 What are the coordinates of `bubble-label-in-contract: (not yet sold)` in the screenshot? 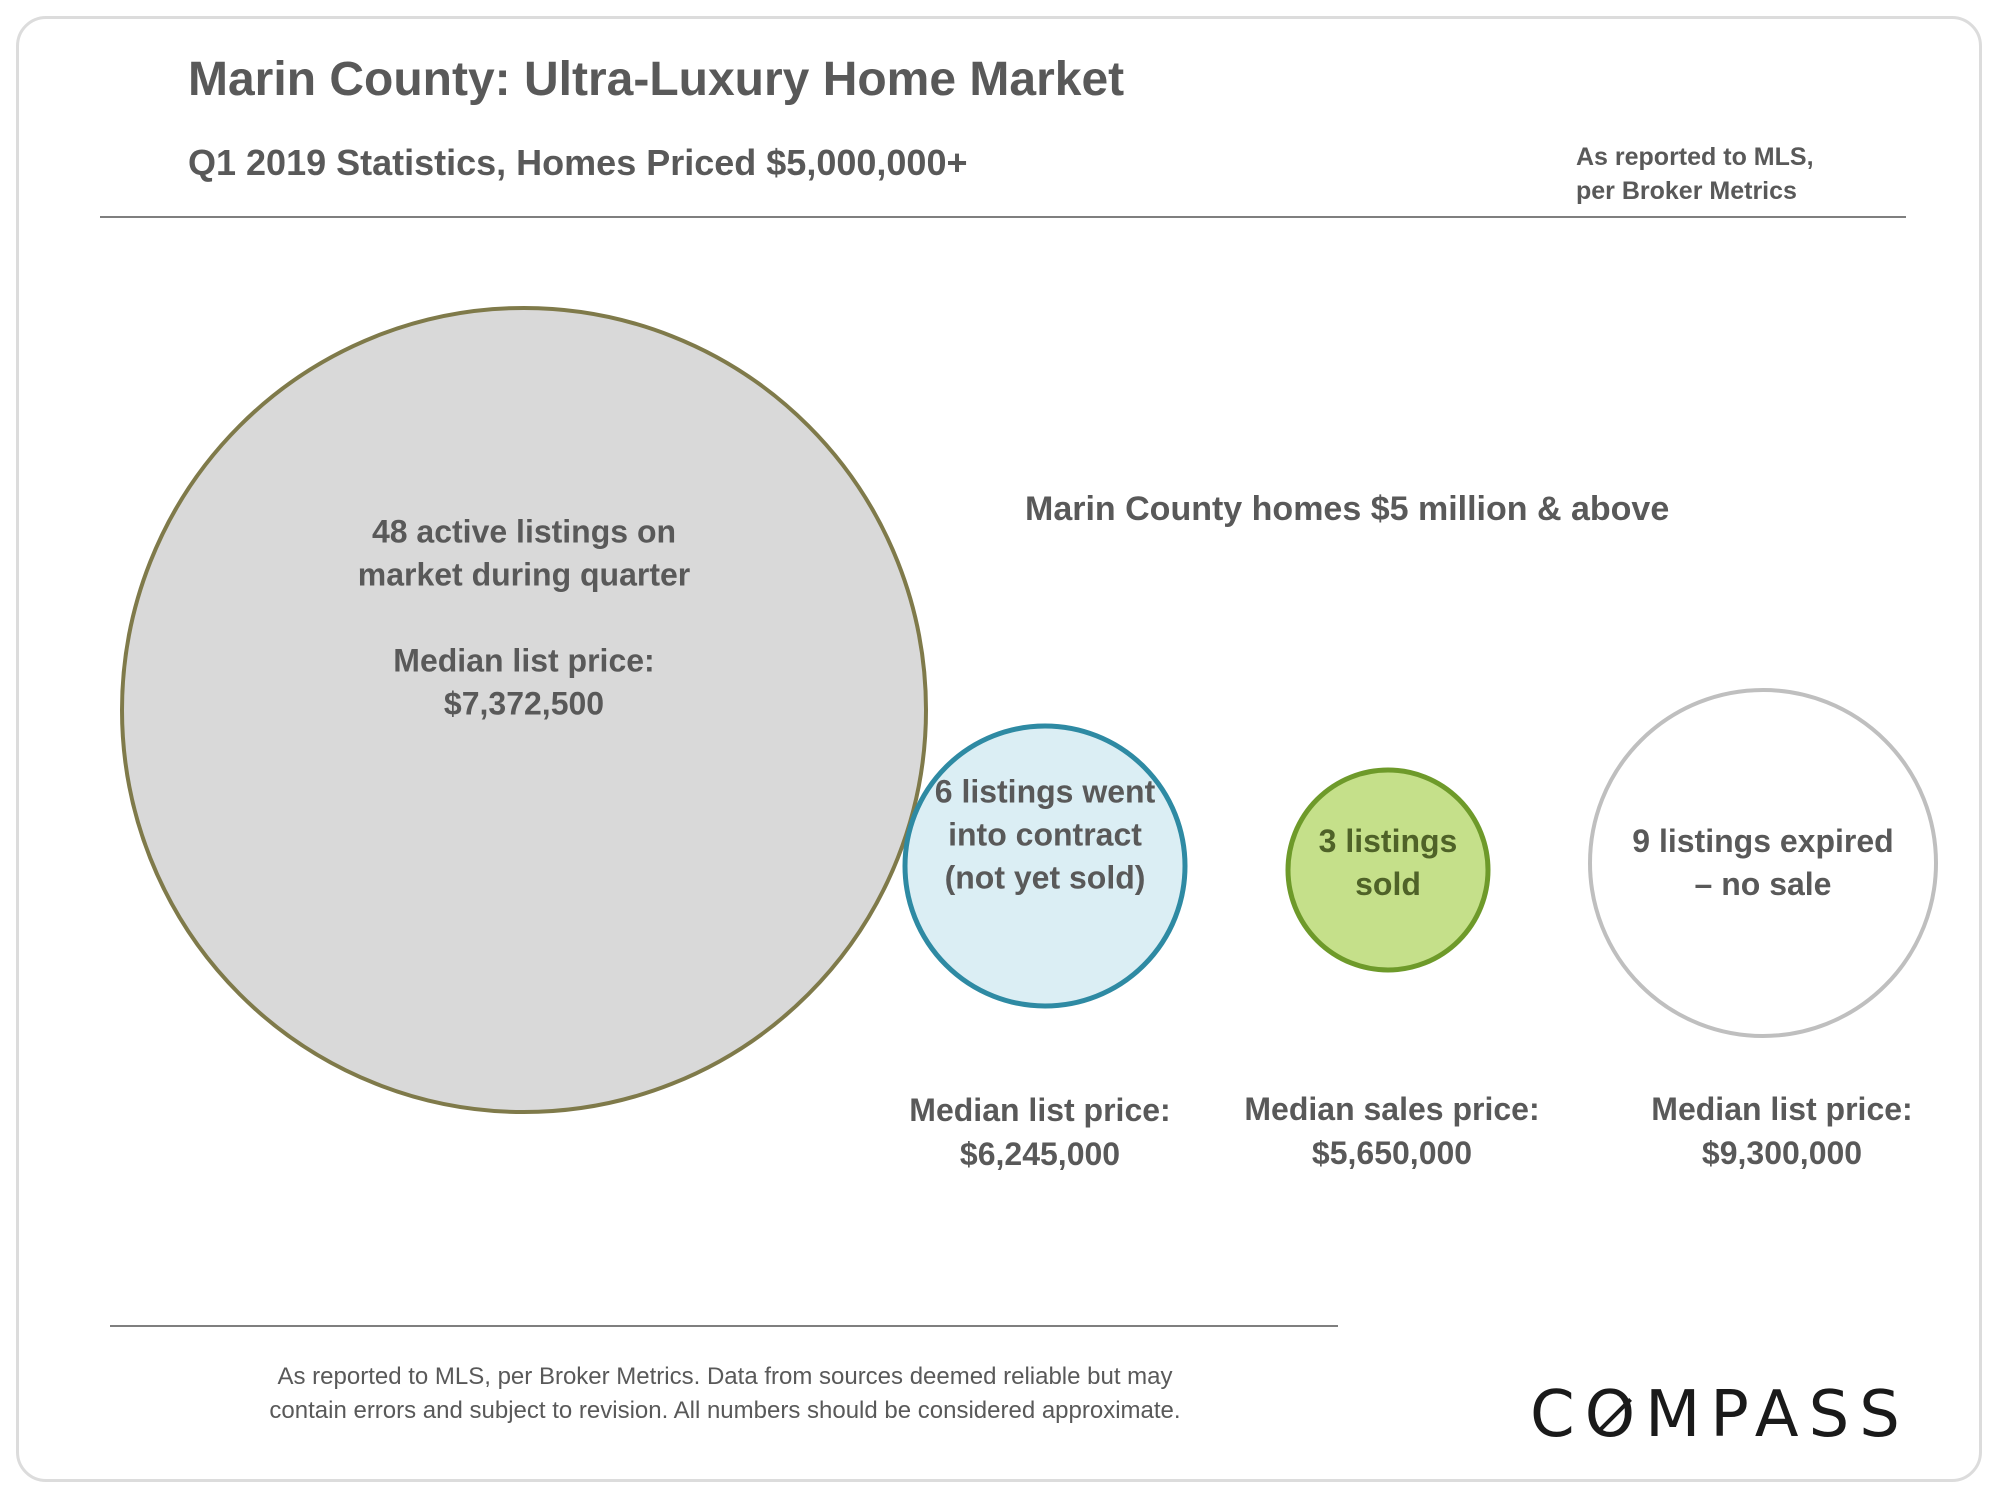 It's located at (1045, 877).